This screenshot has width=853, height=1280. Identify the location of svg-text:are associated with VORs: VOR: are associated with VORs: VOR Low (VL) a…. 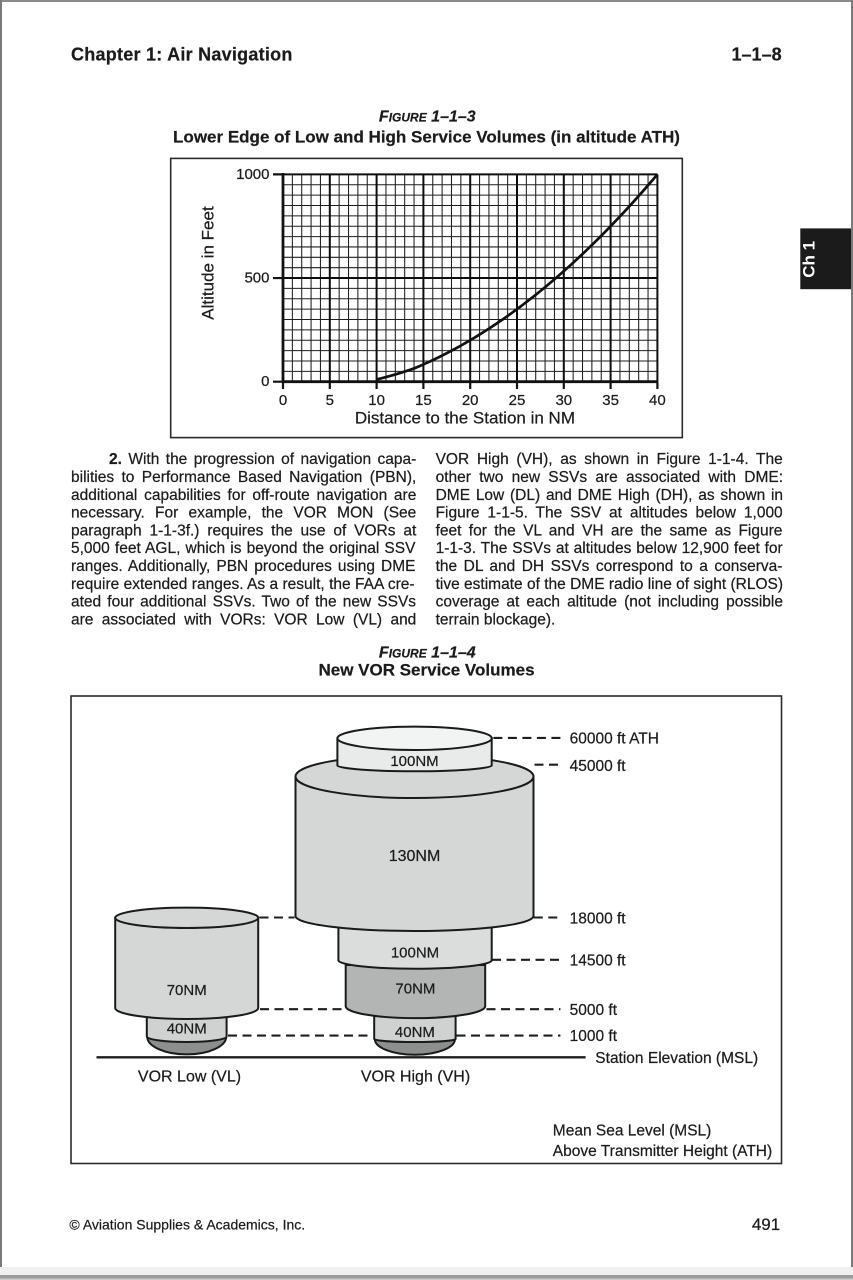
(243, 619).